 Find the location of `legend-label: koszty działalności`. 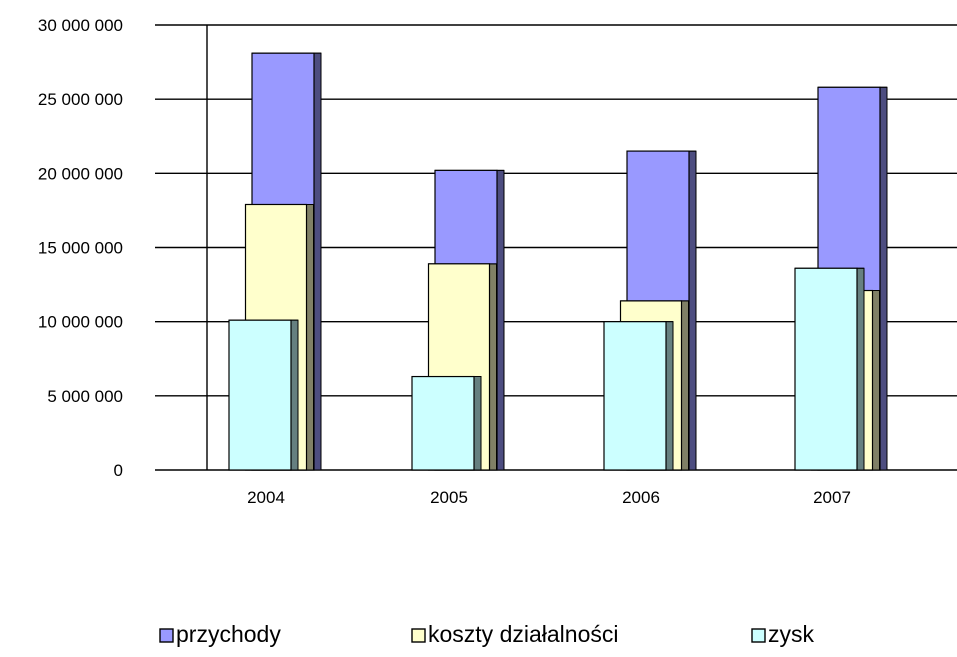

legend-label: koszty działalności is located at coordinates (523, 634).